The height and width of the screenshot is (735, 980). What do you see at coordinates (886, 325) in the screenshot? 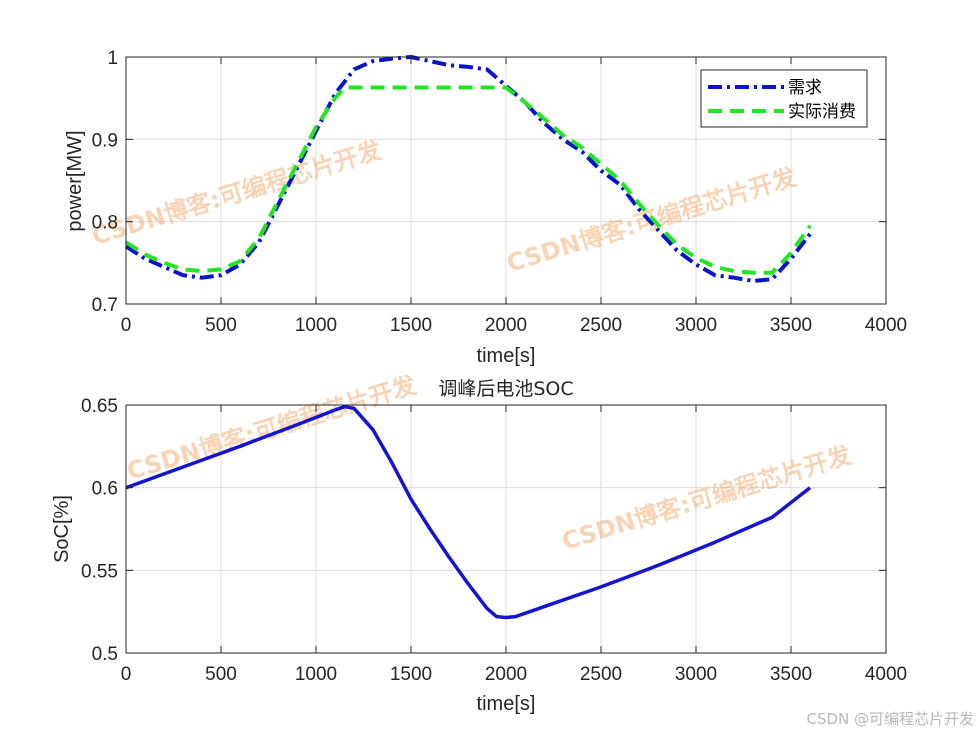
I see `power-x-tick-label: 4000` at bounding box center [886, 325].